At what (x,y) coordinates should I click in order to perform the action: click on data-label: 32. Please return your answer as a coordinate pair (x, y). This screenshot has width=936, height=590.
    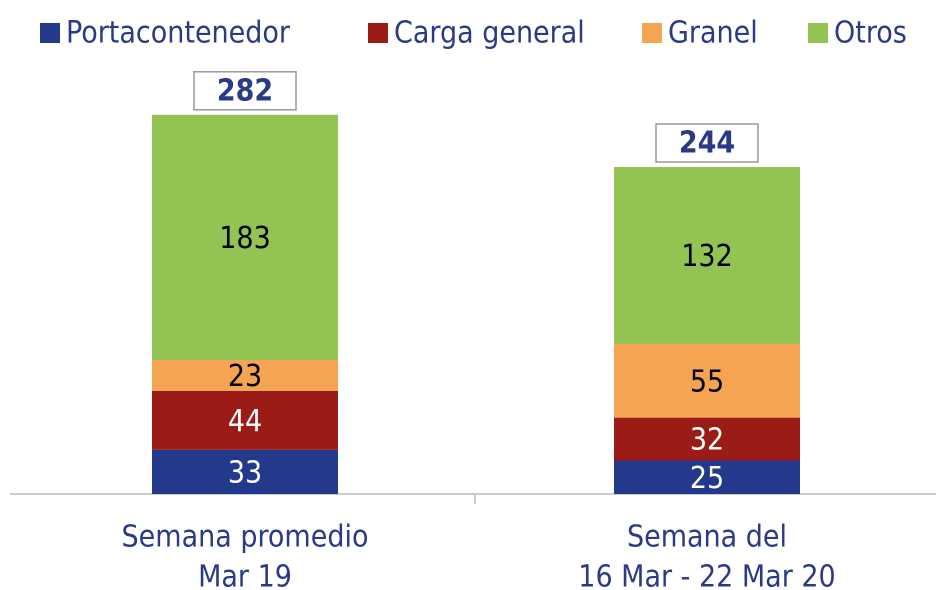
    Looking at the image, I should click on (707, 440).